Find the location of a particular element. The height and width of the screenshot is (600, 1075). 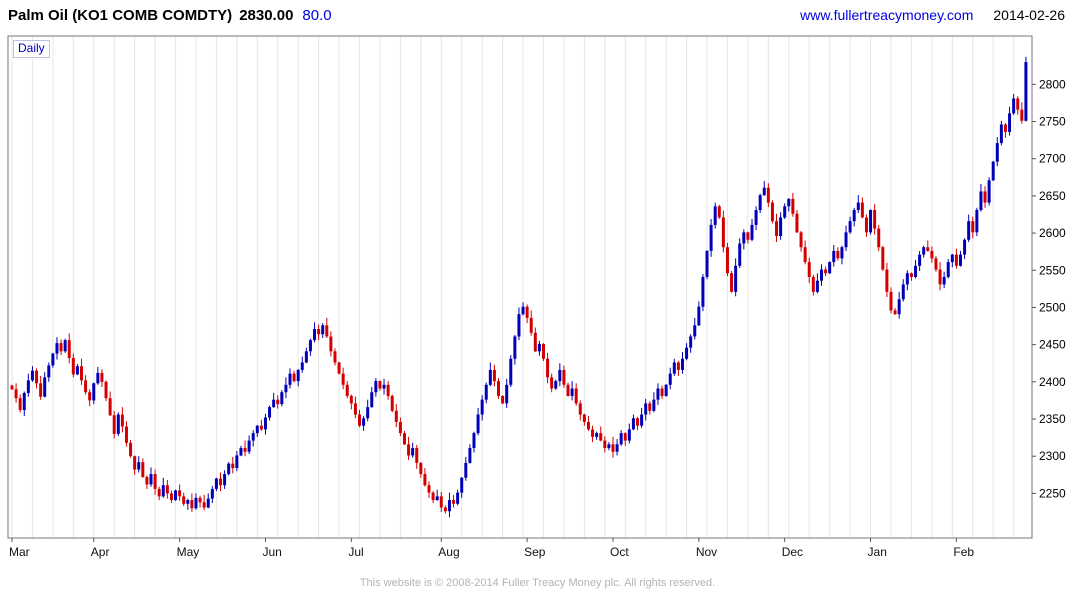

svg-text: 2600 is located at coordinates (1052, 233).